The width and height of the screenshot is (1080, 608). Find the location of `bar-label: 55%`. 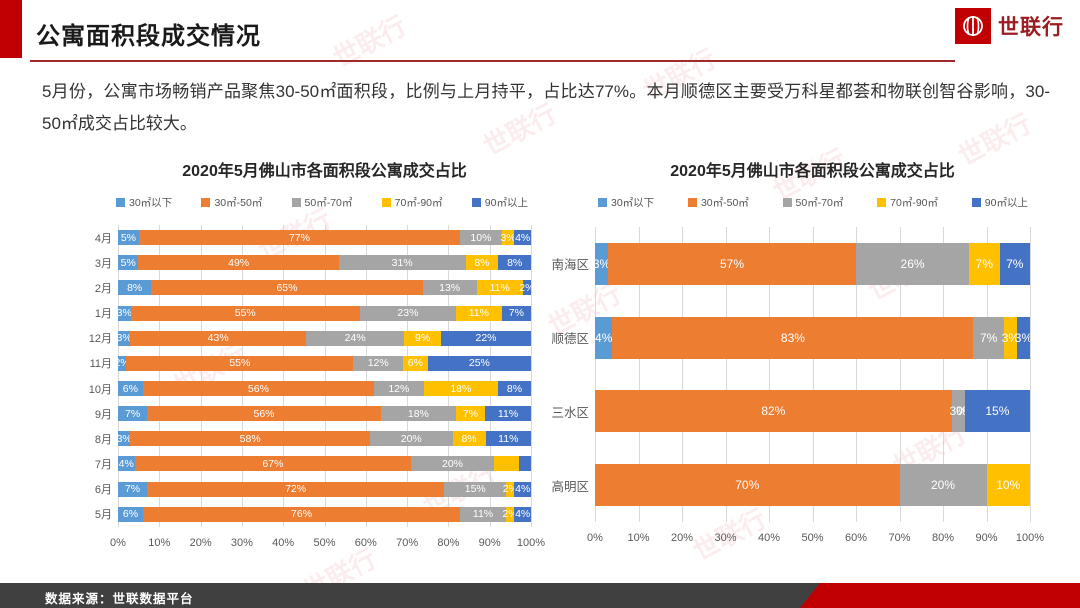

bar-label: 55% is located at coordinates (240, 363).